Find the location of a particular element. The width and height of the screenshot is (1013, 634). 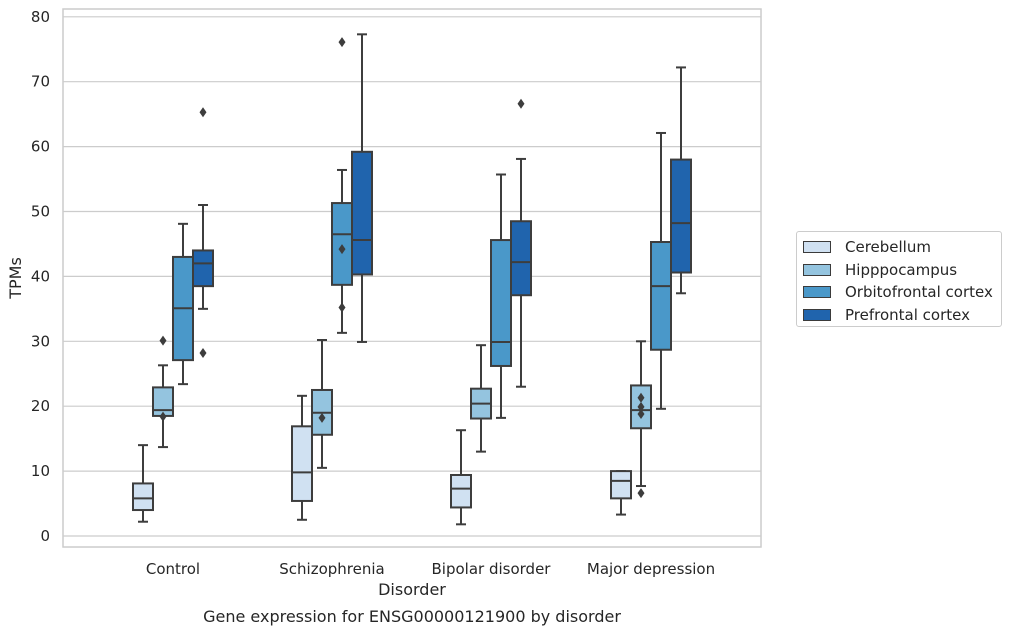

y-tick-label: 60 is located at coordinates (40, 147).